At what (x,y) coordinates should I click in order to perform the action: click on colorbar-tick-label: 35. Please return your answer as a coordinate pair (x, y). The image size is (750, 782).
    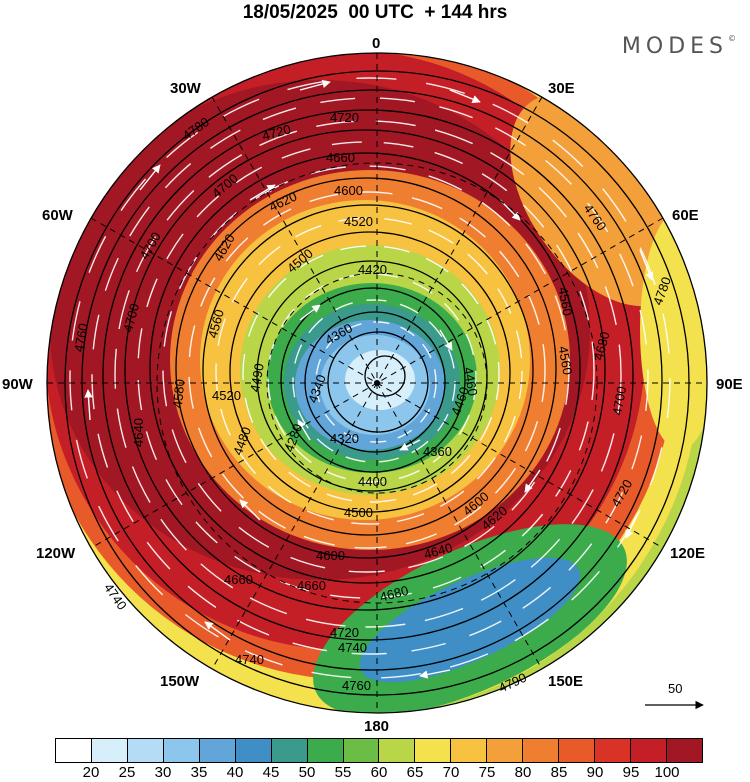
    Looking at the image, I should click on (199, 772).